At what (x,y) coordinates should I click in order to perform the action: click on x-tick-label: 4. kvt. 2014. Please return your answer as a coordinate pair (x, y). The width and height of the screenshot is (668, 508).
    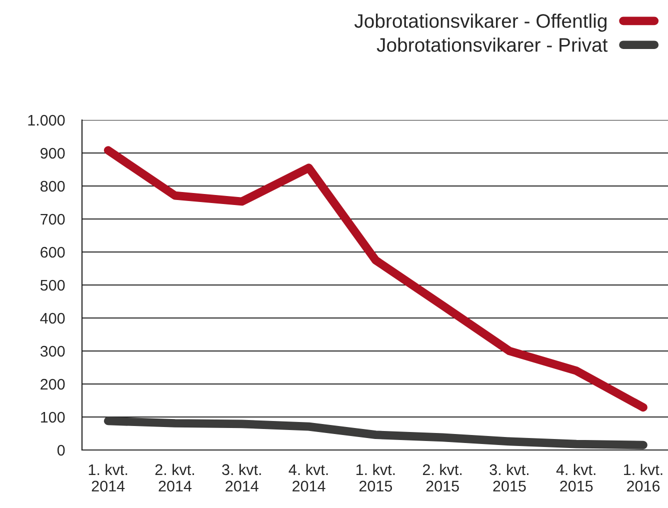
    Looking at the image, I should click on (308, 478).